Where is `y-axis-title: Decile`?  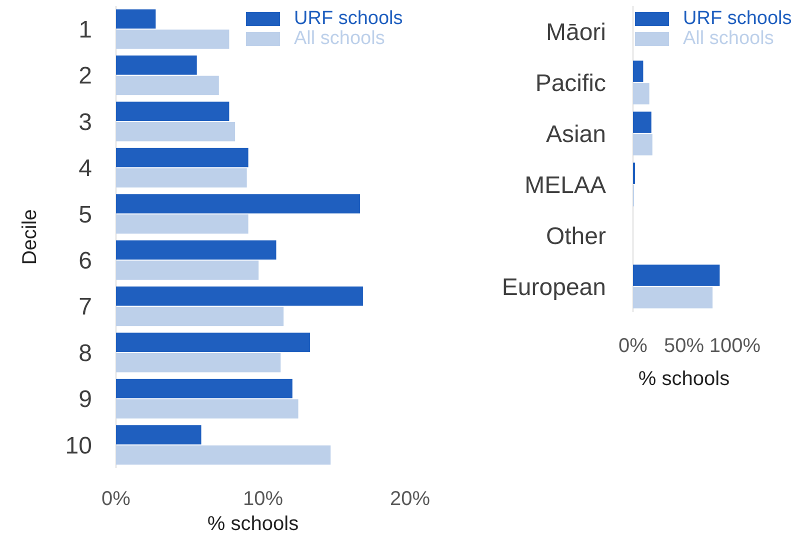
y-axis-title: Decile is located at coordinates (30, 237).